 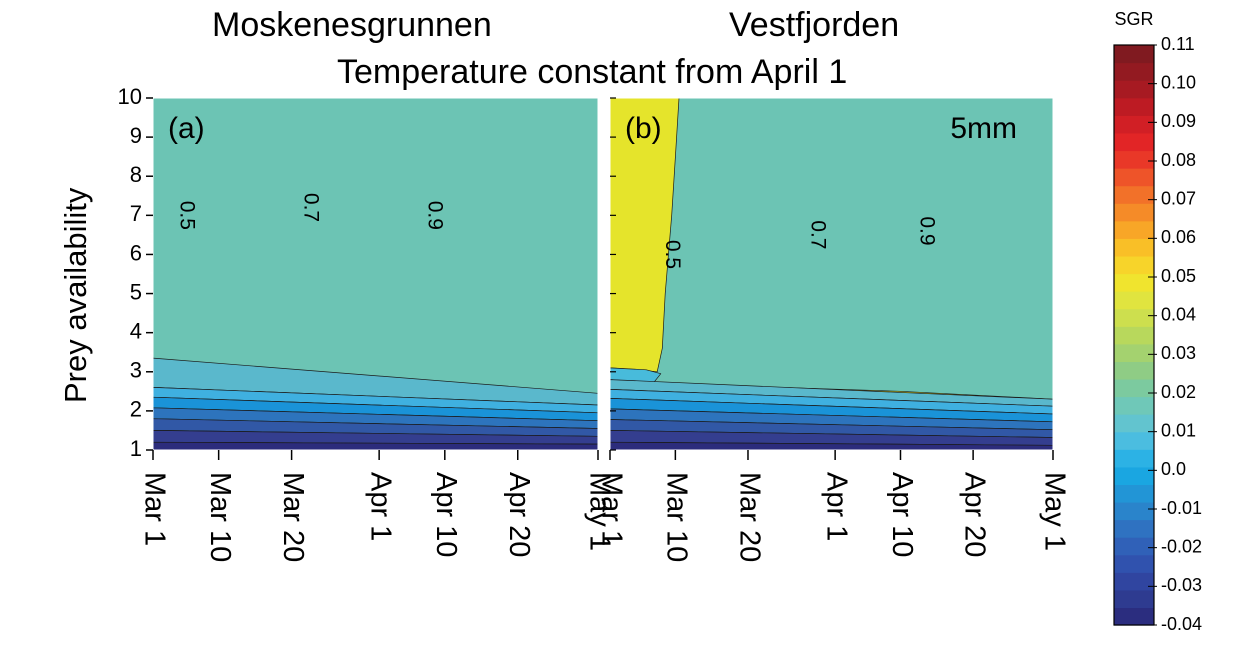 I want to click on y-tick-label: 6, so click(x=136, y=252).